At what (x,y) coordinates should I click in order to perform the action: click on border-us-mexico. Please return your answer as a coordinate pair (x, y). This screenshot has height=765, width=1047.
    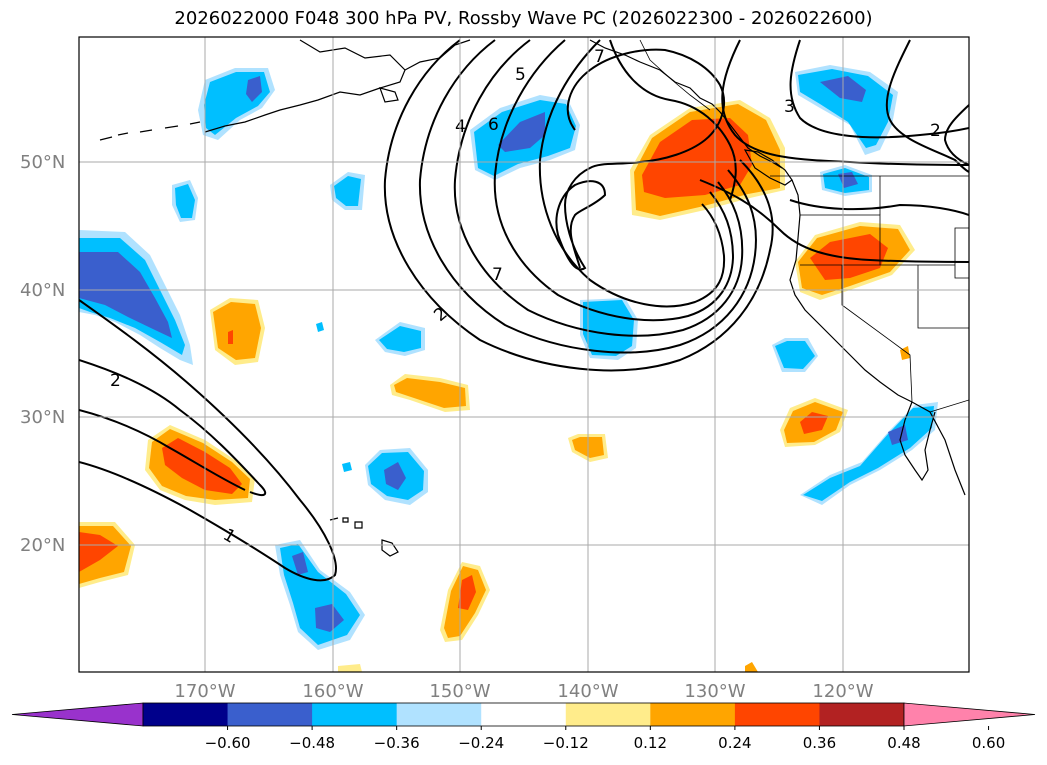
    Looking at the image, I should click on (949, 406).